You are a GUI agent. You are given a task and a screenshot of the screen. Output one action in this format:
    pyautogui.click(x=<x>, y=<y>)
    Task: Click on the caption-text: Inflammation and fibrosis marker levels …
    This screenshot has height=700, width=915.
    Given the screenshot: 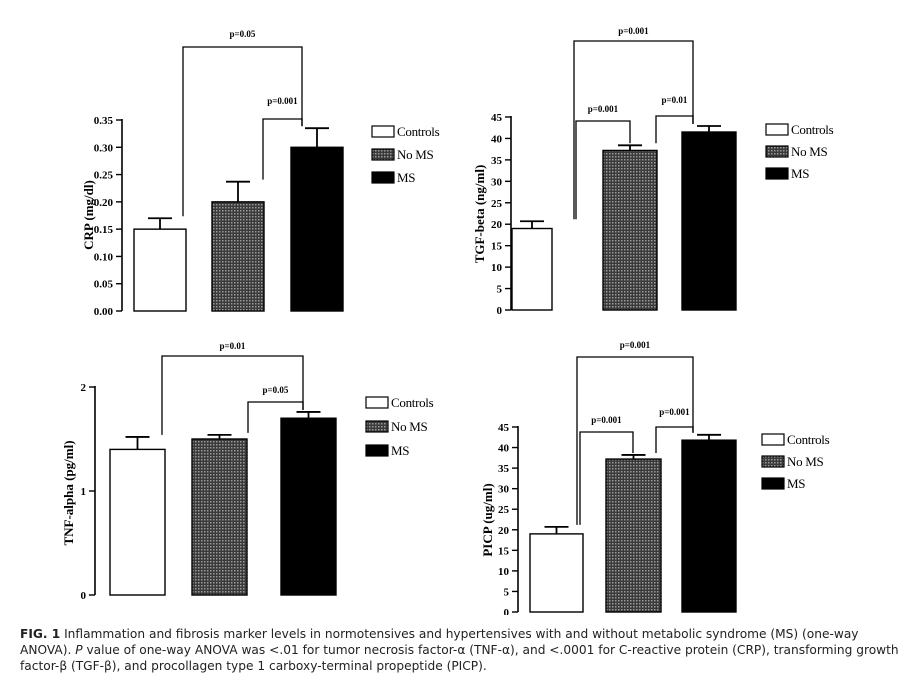 What is the action you would take?
    pyautogui.click(x=439, y=642)
    